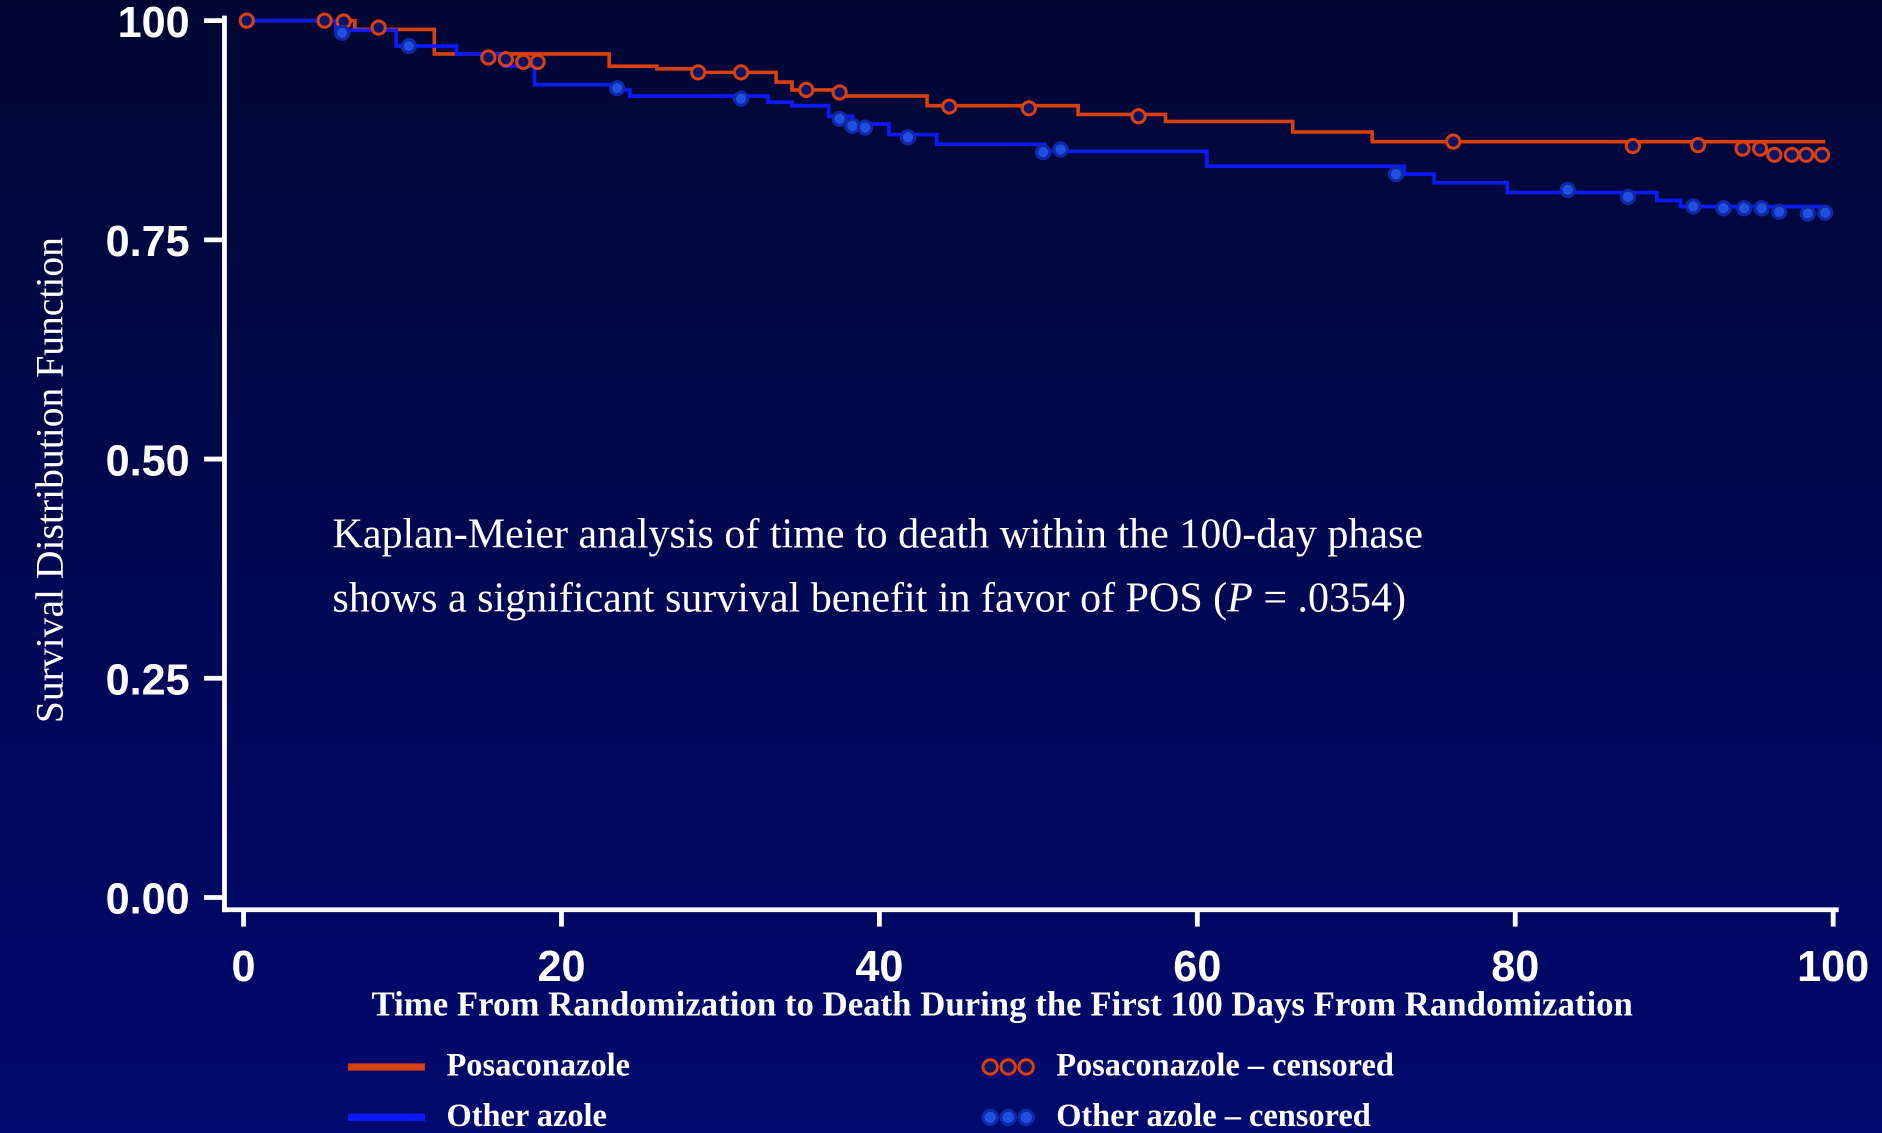 The width and height of the screenshot is (1882, 1133). I want to click on x-tick-label: 60, so click(1197, 967).